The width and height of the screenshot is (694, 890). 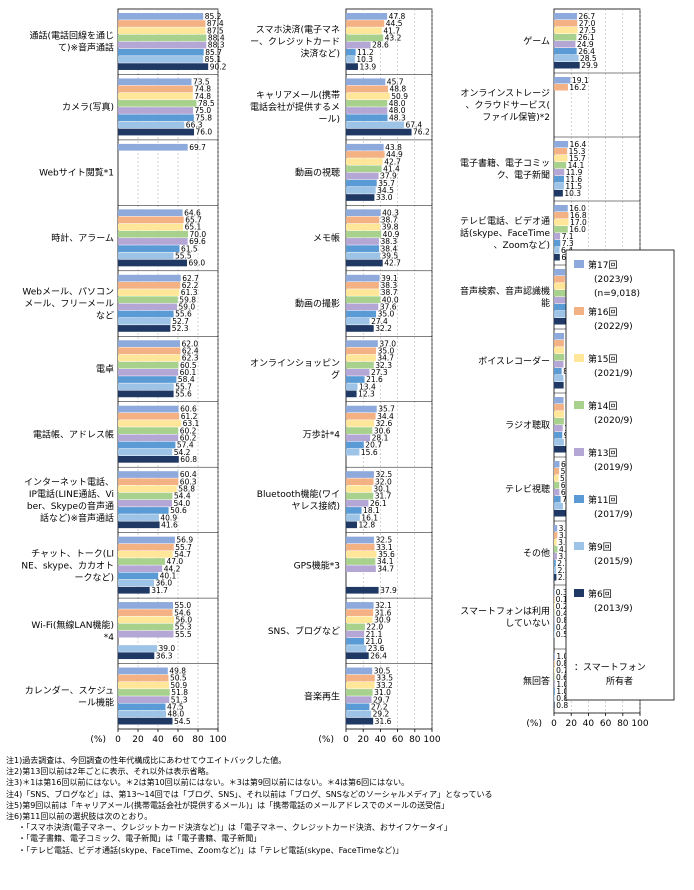 I want to click on data-label: 85.2, so click(x=213, y=16).